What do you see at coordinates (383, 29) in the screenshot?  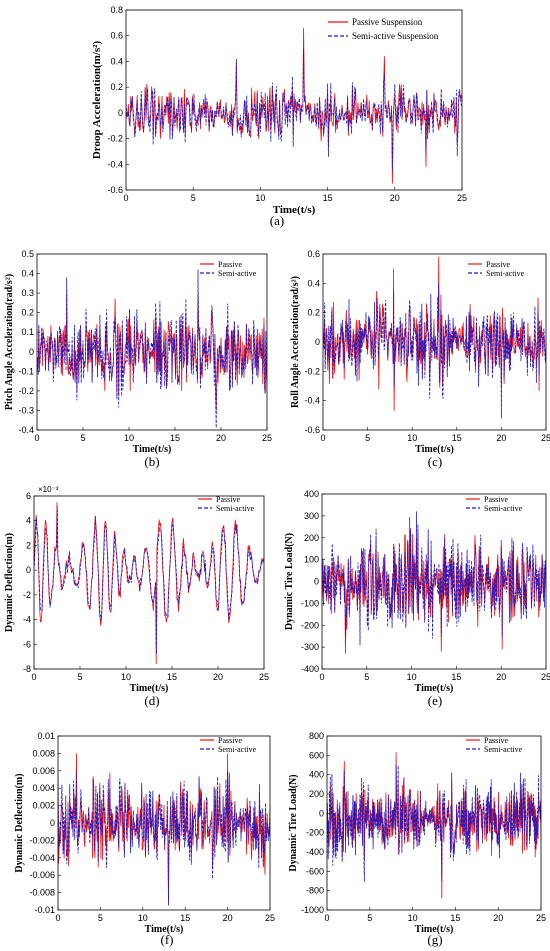 I see `legend: Passive Suspension Semi-active Suspension` at bounding box center [383, 29].